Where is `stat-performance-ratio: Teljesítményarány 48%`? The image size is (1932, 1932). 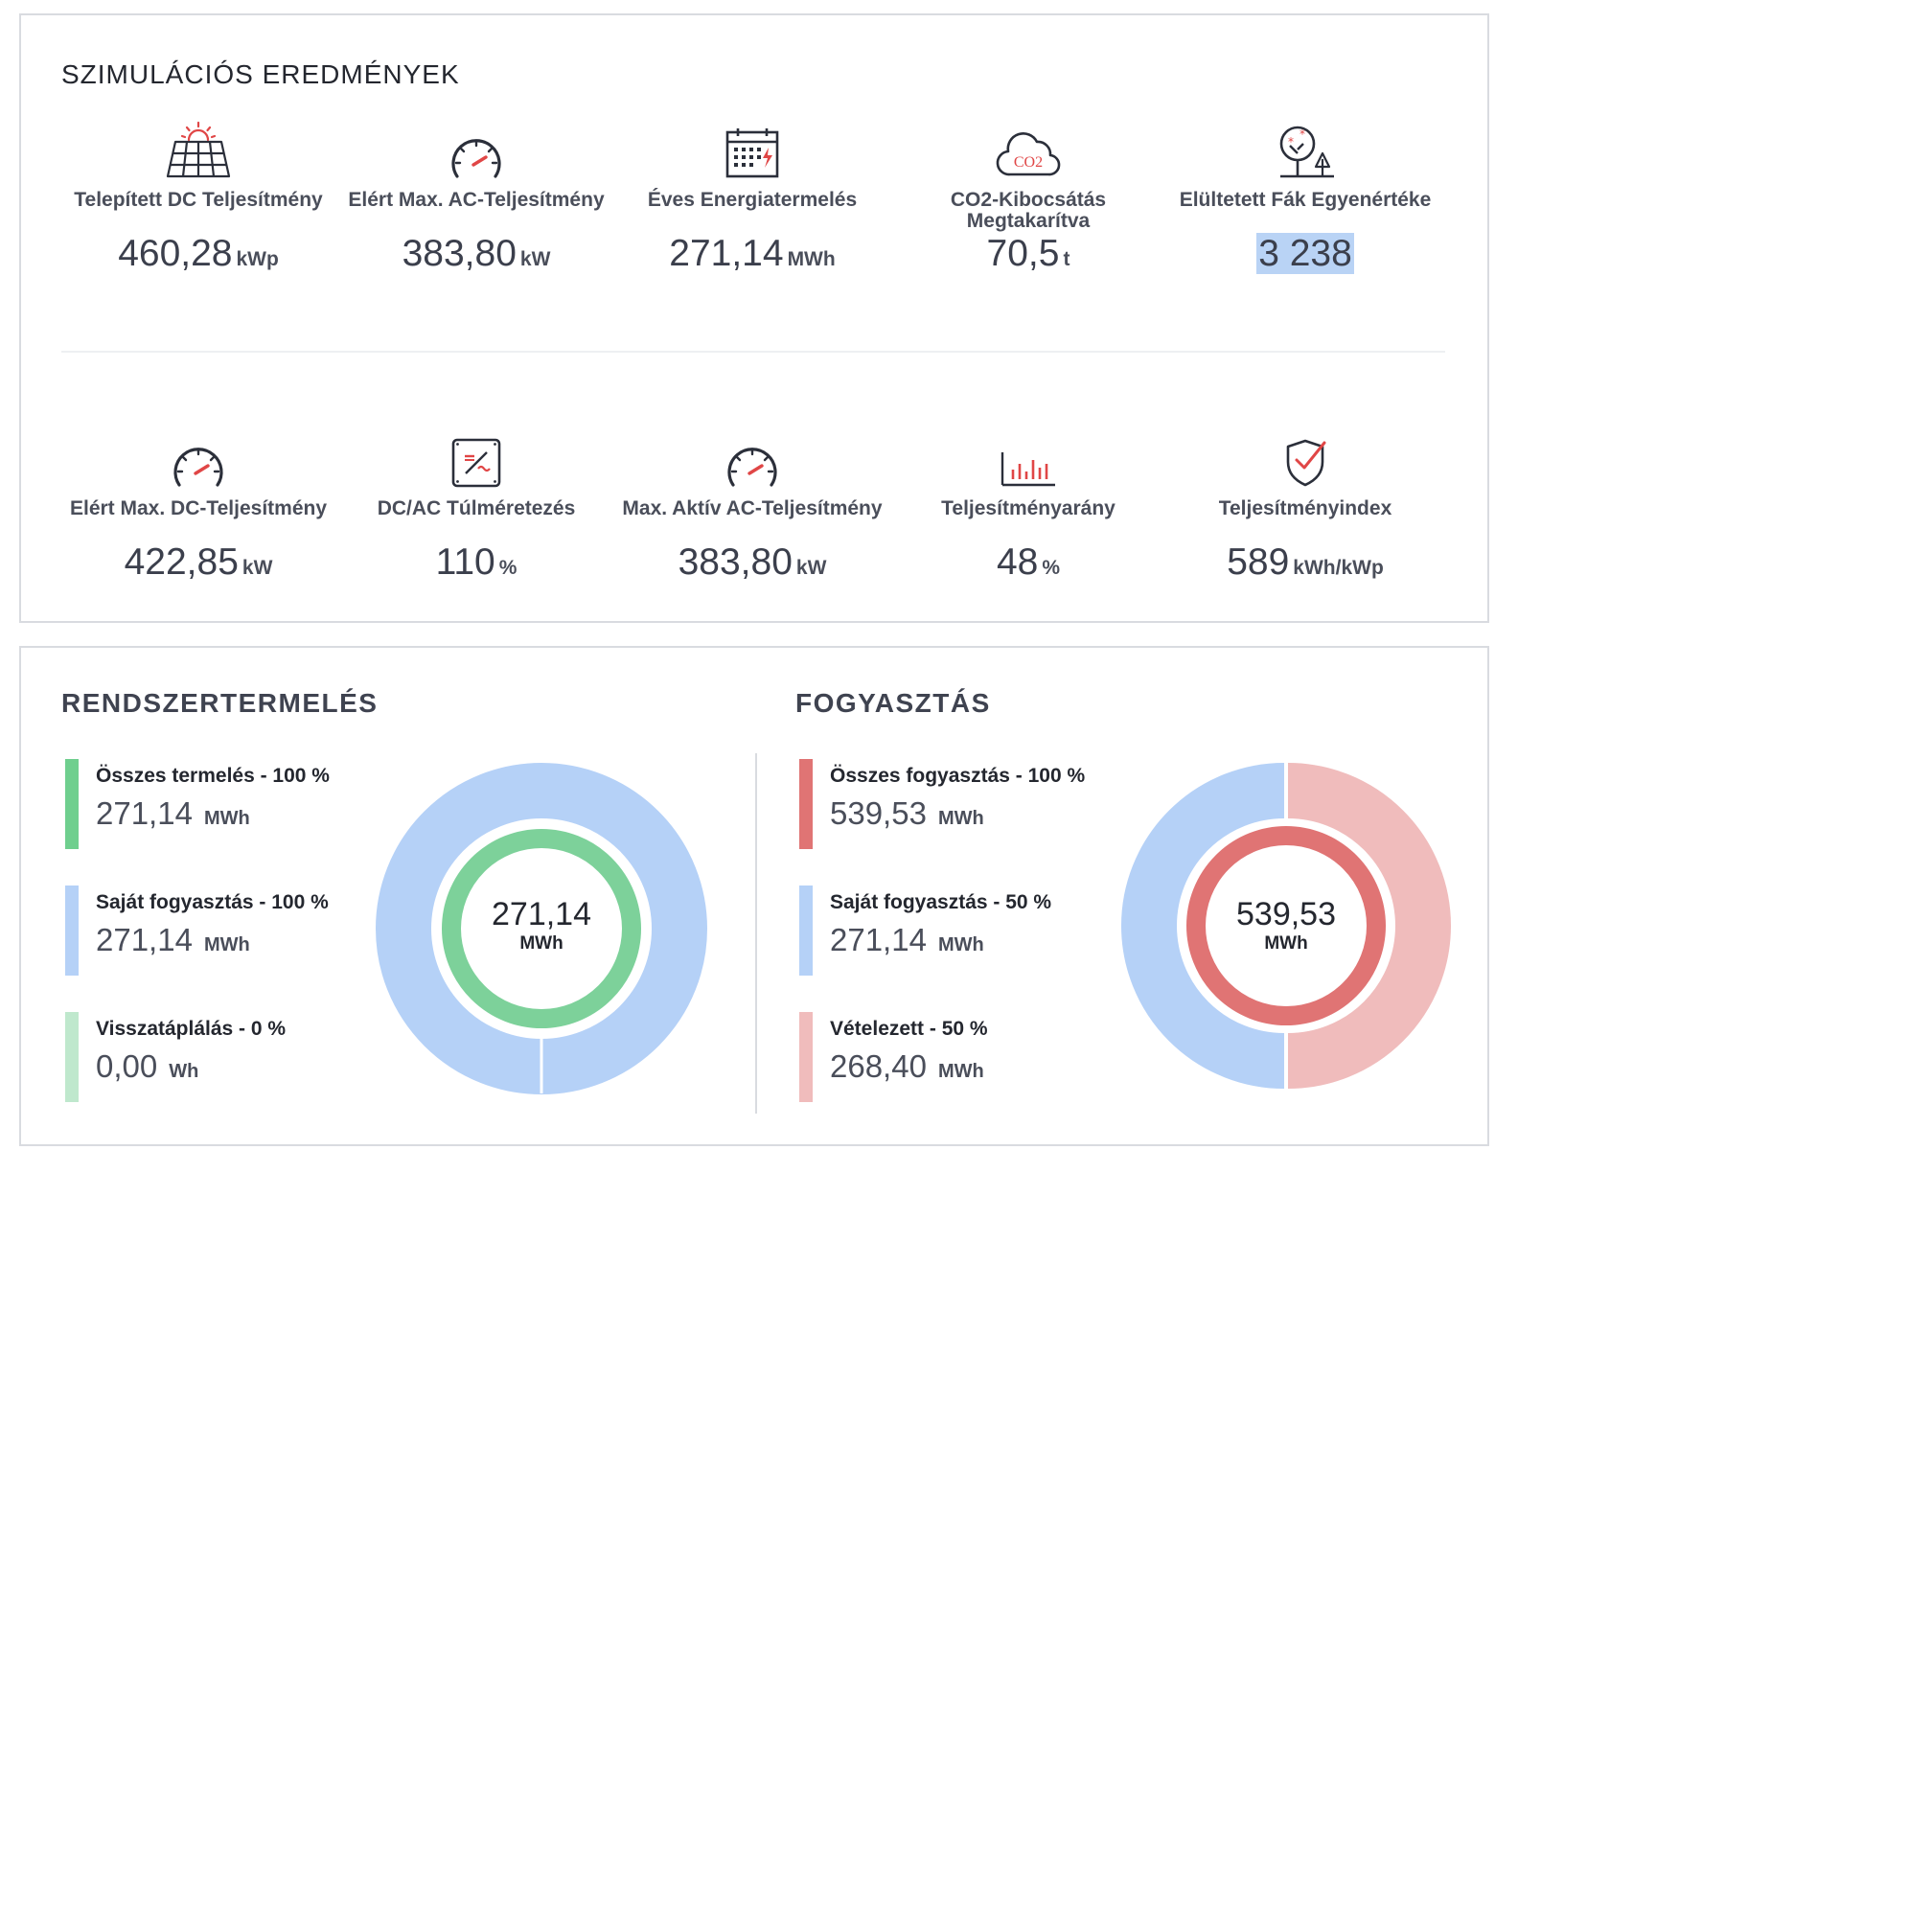
stat-performance-ratio: Teljesítményarány 48% is located at coordinates (1028, 508).